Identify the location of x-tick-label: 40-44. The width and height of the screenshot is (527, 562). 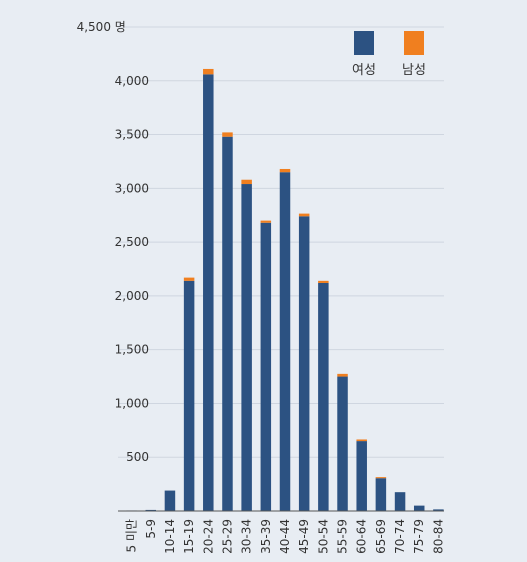
(285, 536).